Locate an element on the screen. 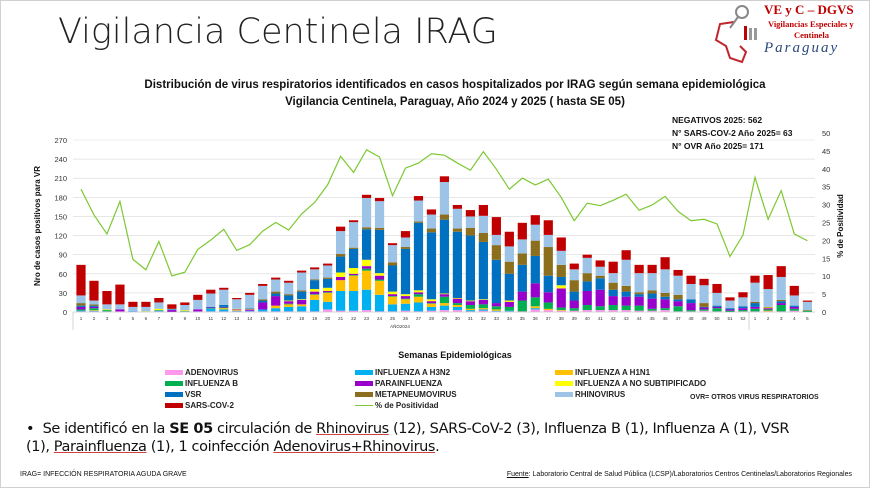  y2-tick-label: 0 is located at coordinates (824, 312).